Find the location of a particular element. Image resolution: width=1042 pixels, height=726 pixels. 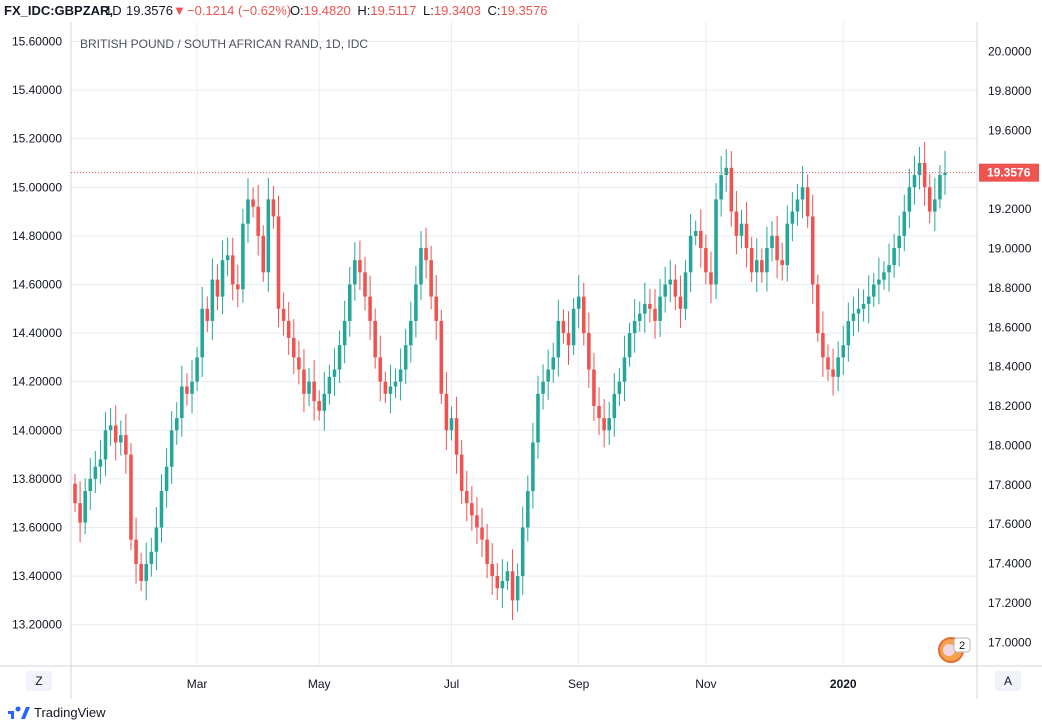

last-price-tag-label: 19.3576 is located at coordinates (1009, 173).